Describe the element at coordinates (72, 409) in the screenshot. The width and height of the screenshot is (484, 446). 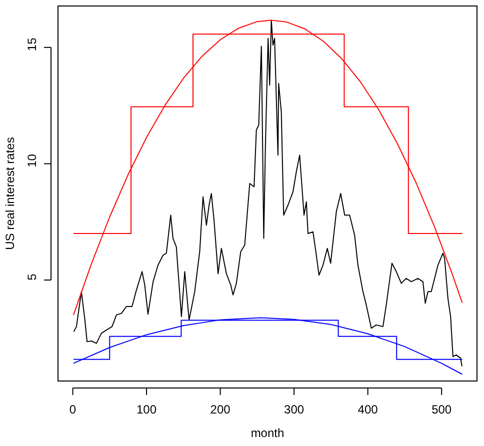
I see `x-tick-label: 0` at that location.